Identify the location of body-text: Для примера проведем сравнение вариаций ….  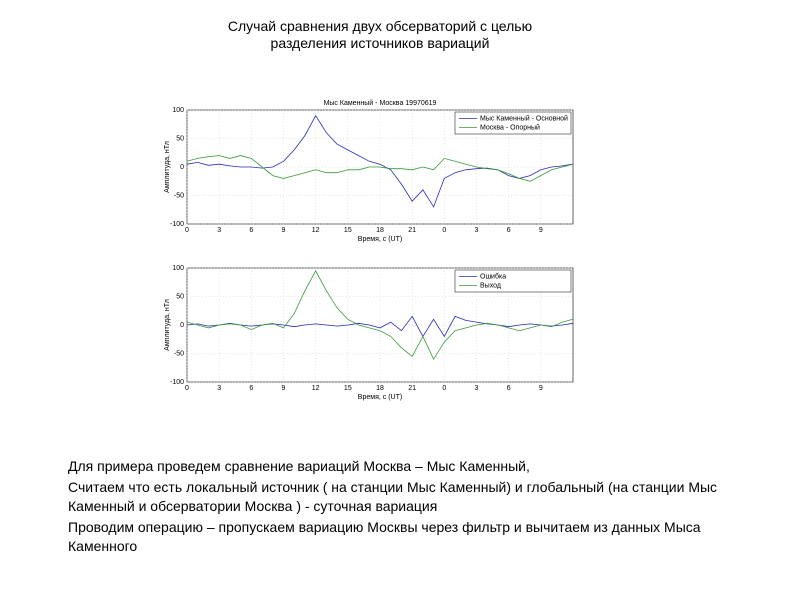
(393, 507).